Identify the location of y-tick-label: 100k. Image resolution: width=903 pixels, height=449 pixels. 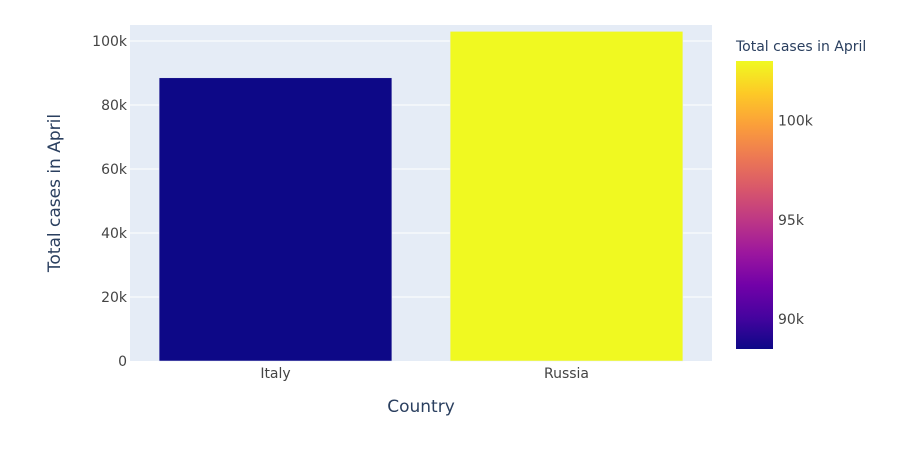
(110, 42).